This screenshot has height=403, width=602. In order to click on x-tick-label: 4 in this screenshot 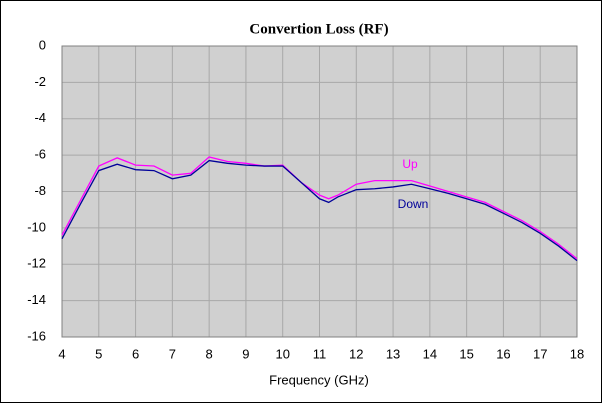, I will do `click(61, 353)`.